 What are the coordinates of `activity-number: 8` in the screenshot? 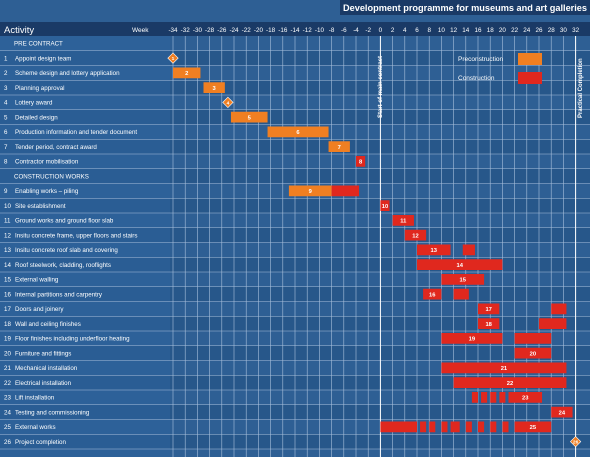 It's located at (6, 162).